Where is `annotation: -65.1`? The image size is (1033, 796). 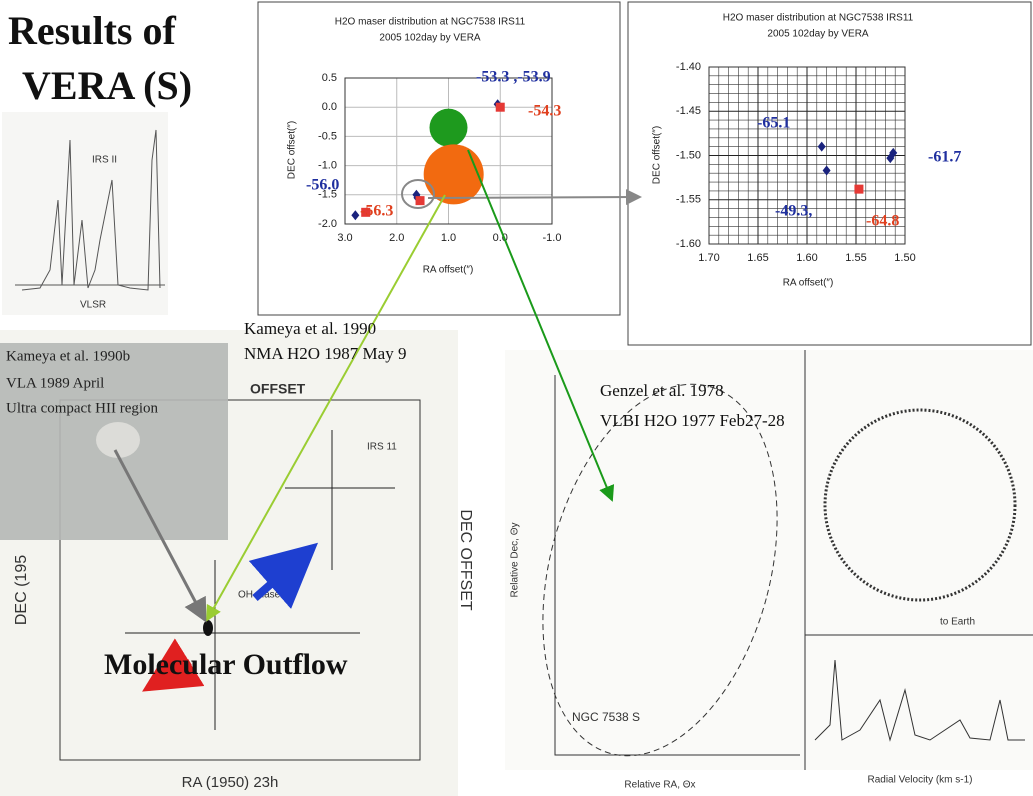
annotation: -65.1 is located at coordinates (773, 123).